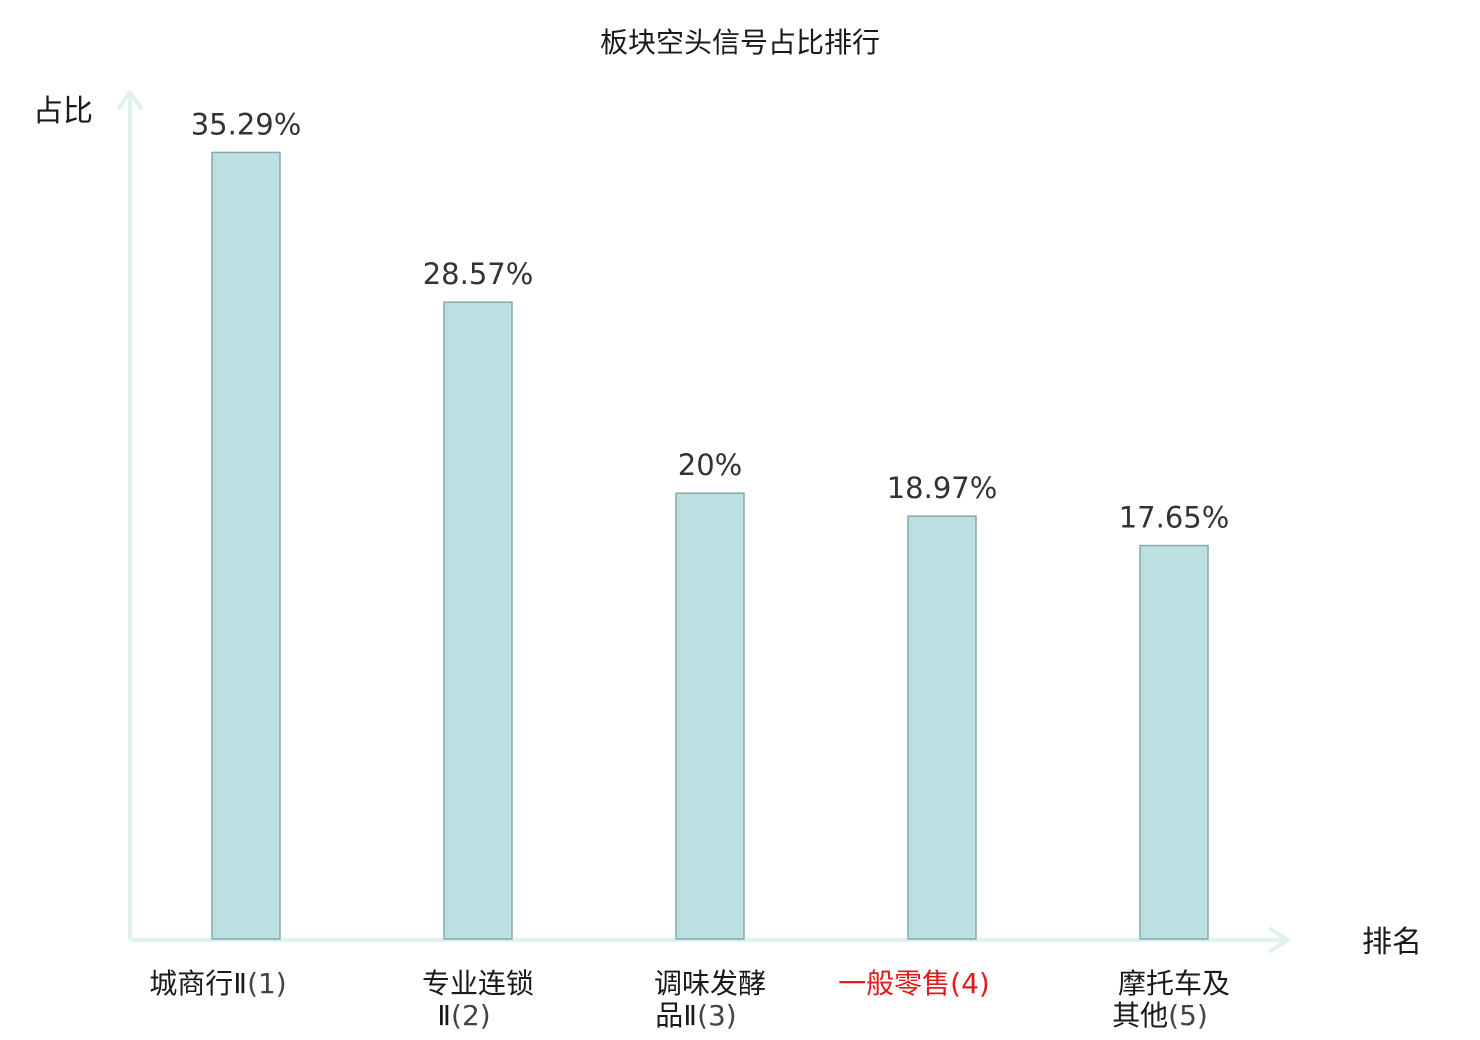 Image resolution: width=1480 pixels, height=1040 pixels. What do you see at coordinates (710, 983) in the screenshot?
I see `category-name: 调味发酵` at bounding box center [710, 983].